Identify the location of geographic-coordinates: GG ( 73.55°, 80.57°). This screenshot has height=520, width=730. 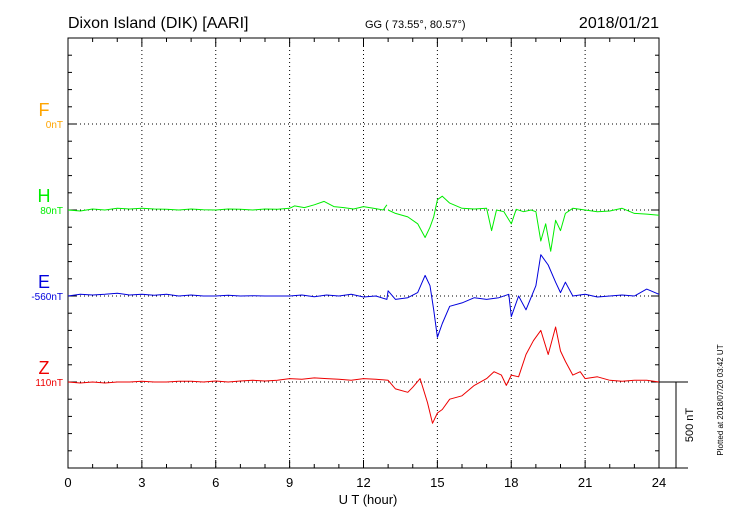
(415, 25).